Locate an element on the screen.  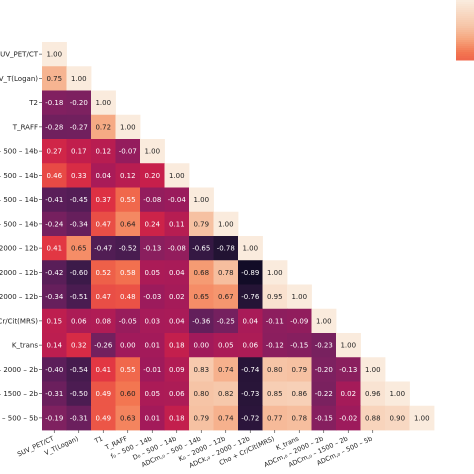
cell-value-label: 0.49 is located at coordinates (103, 418).